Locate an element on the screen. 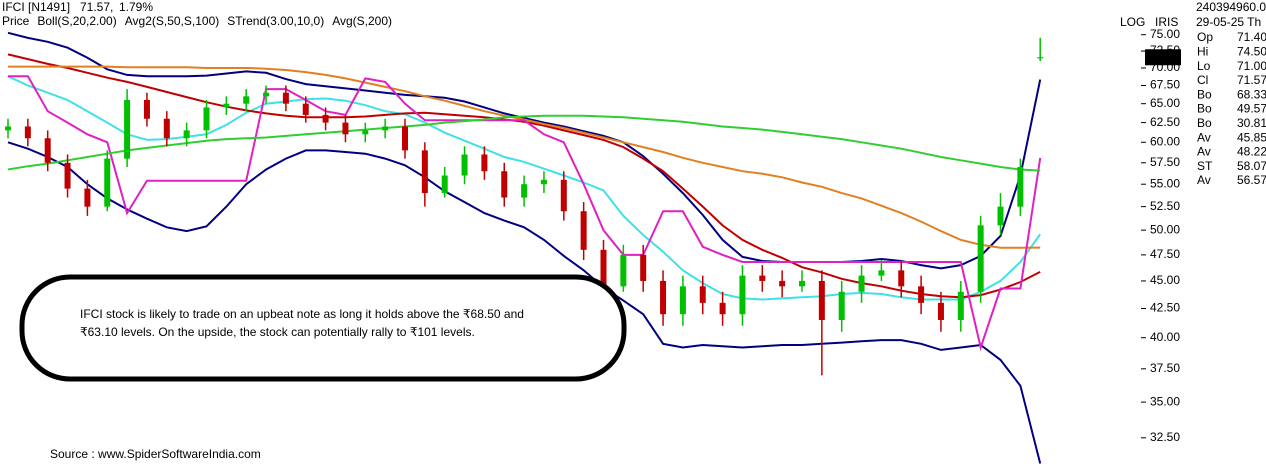  log-label: LOG is located at coordinates (1132, 22).